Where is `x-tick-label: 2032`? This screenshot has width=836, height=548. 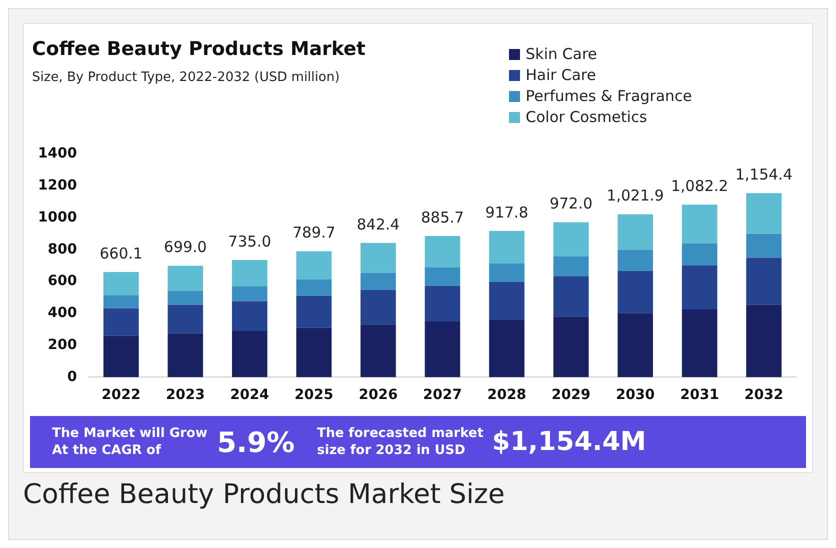
x-tick-label: 2032 is located at coordinates (764, 395).